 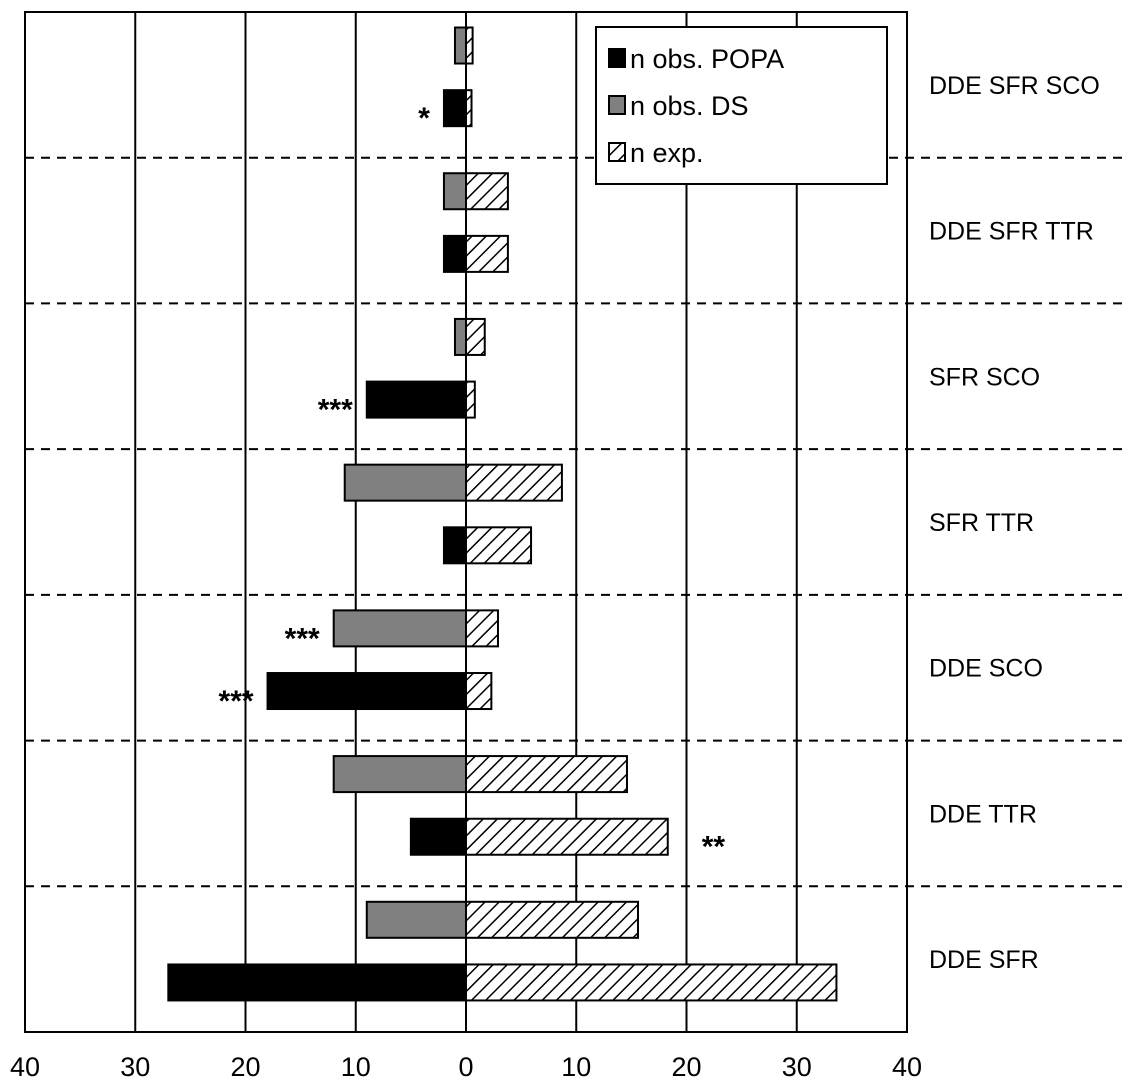 I want to click on category-label: SFR SCO, so click(x=984, y=377).